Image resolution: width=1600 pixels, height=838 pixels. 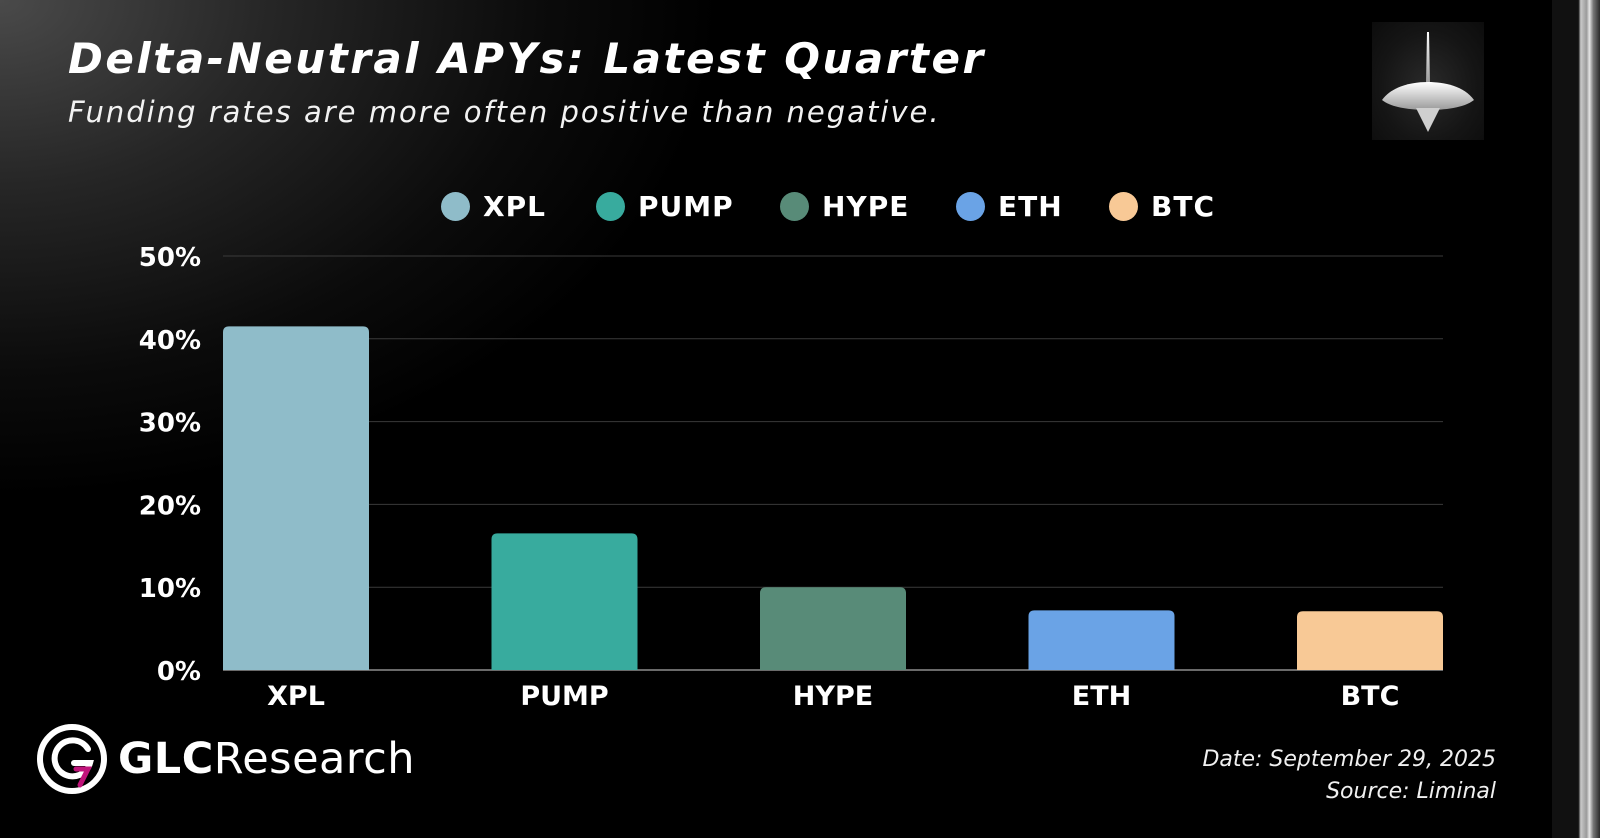 I want to click on x-tick-label: BTC, so click(x=1370, y=696).